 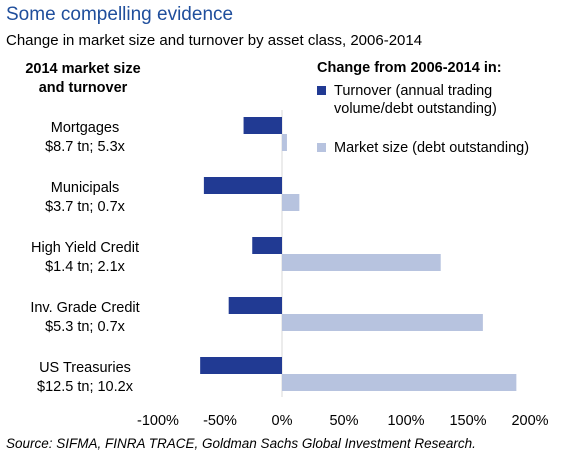 I want to click on category-name-label-3: Inv. Grade Credit, so click(x=84, y=308).